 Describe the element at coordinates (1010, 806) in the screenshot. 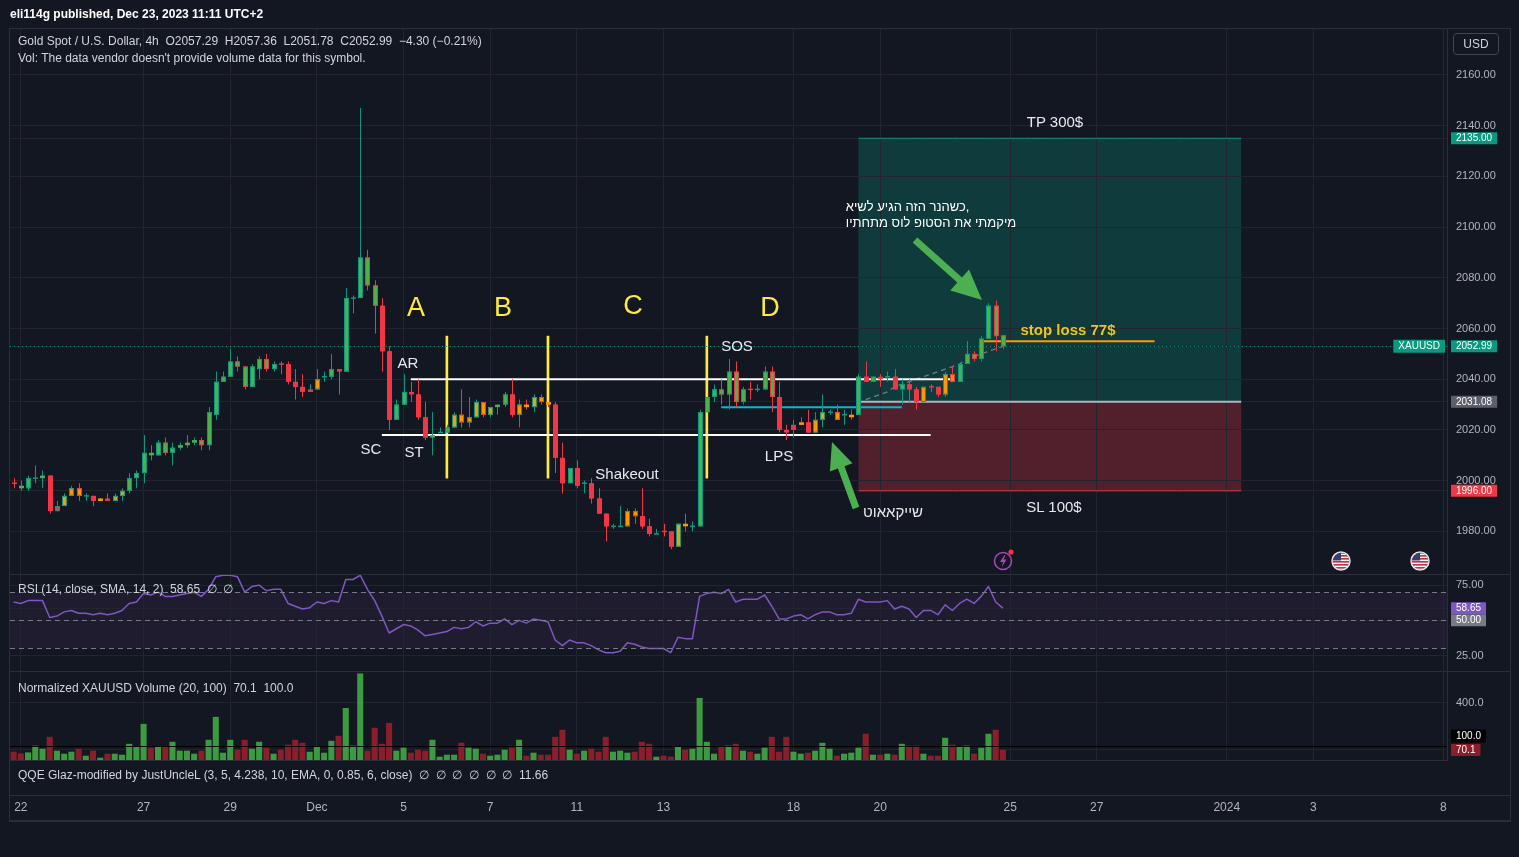

I see `x-tick-label: 25` at that location.